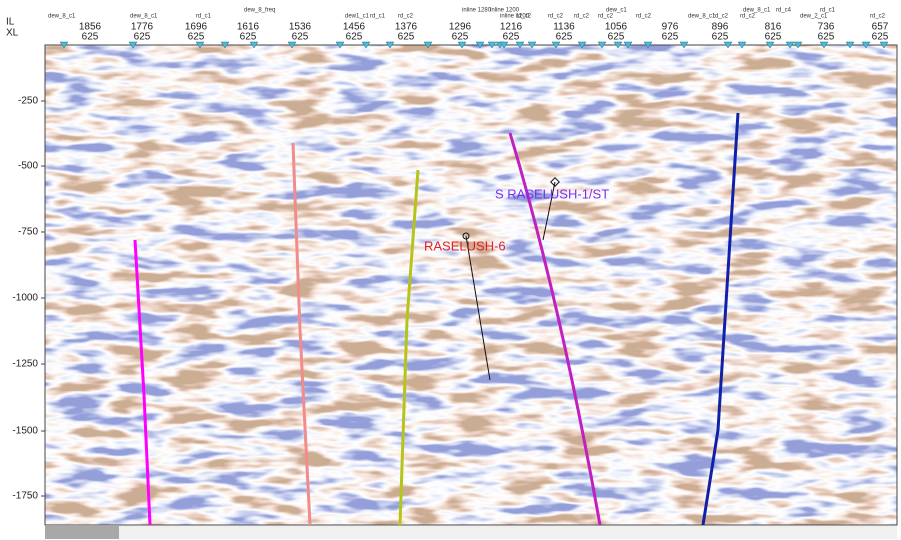  What do you see at coordinates (248, 27) in the screenshot?
I see `inline-number: 1616` at bounding box center [248, 27].